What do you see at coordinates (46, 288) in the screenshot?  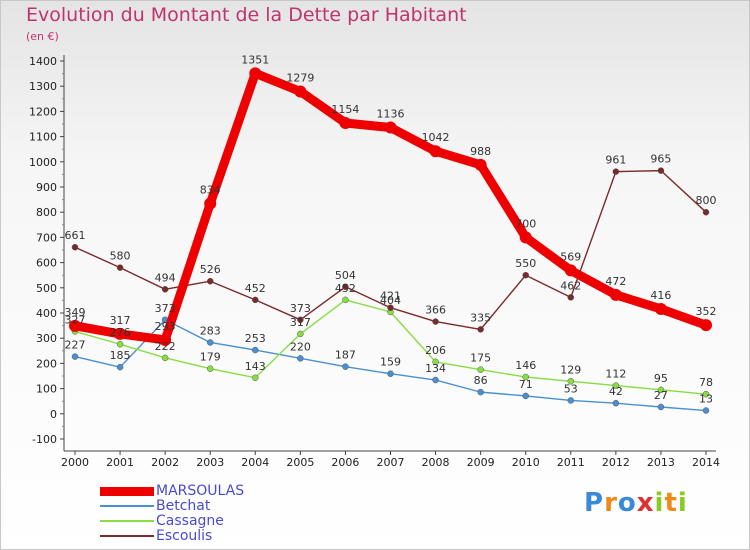 I see `y-tick-label: 500` at bounding box center [46, 288].